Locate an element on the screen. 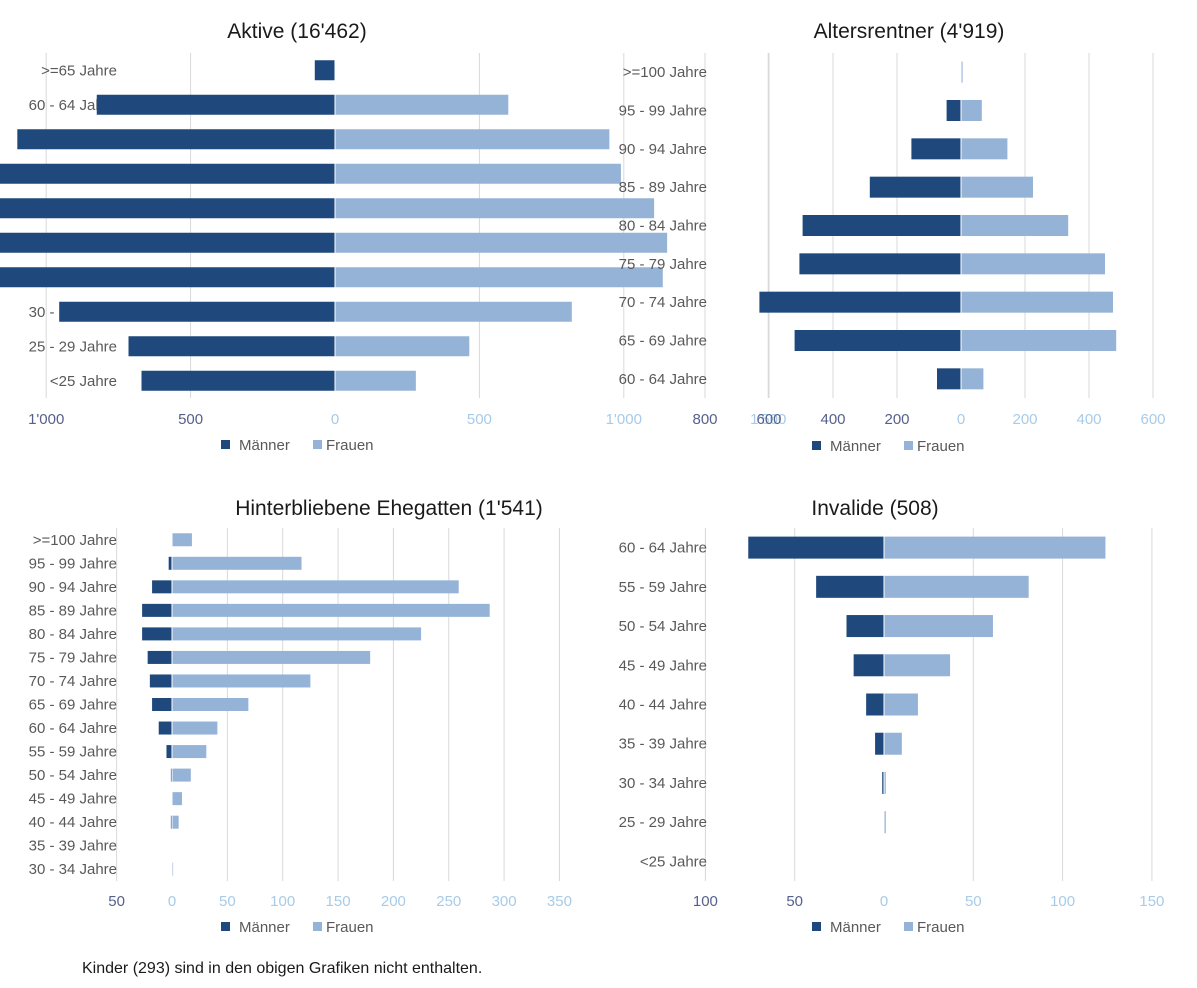  category-label: 85 - 89 Jahre is located at coordinates (73, 610).